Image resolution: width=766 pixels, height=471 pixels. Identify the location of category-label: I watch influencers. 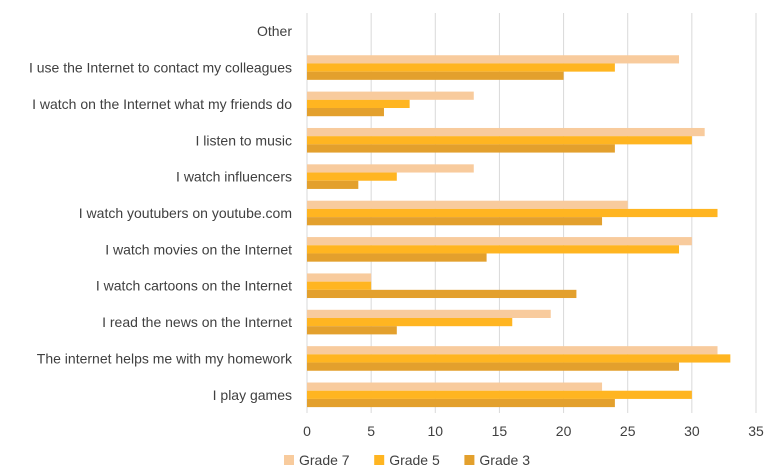
(234, 177).